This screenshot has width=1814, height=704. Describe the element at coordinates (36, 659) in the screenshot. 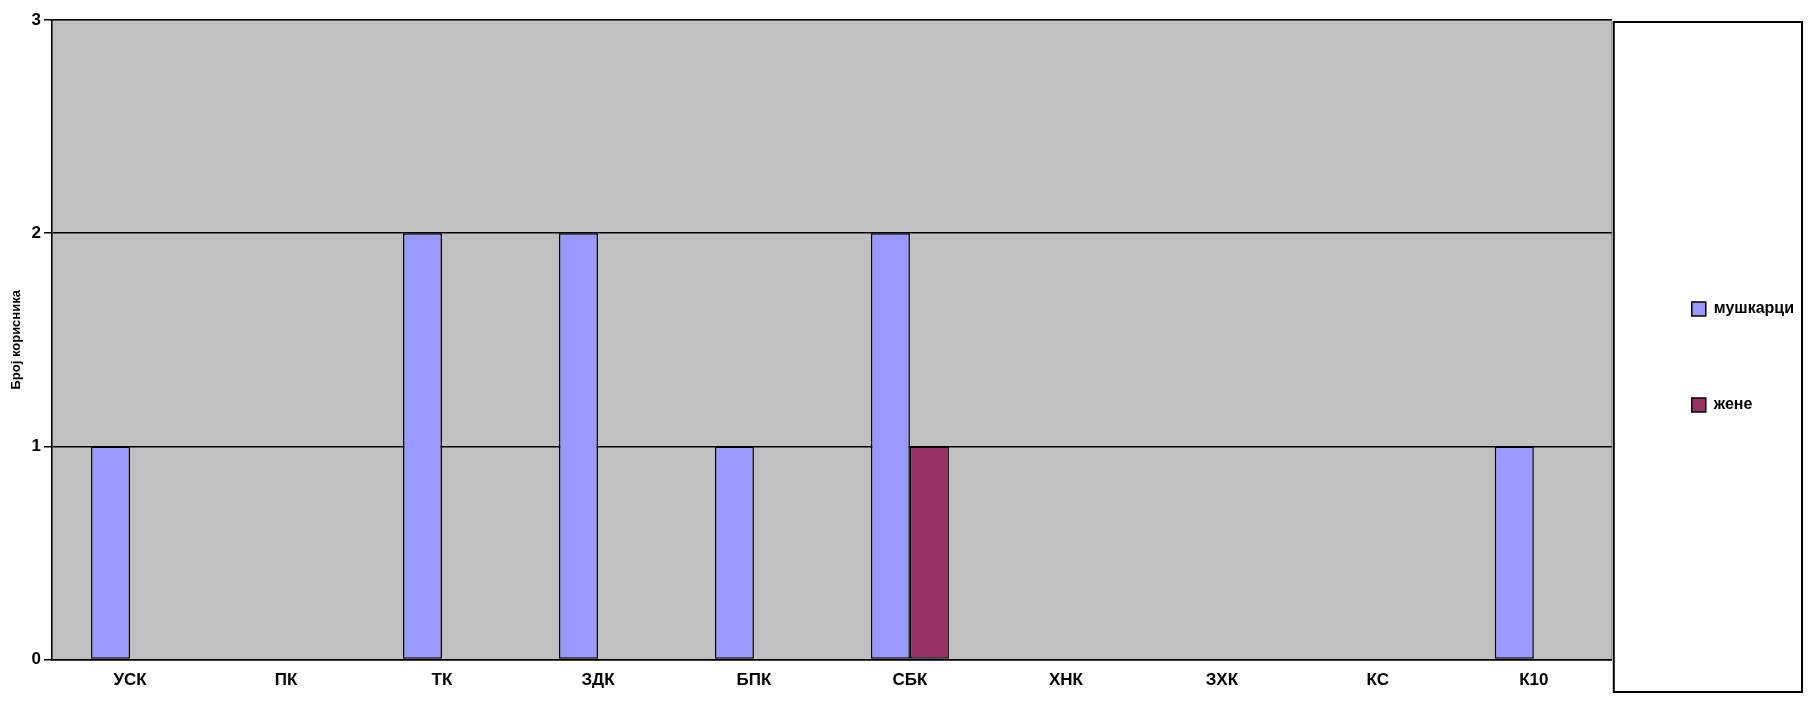

I see `y-tick-label: 0` at that location.